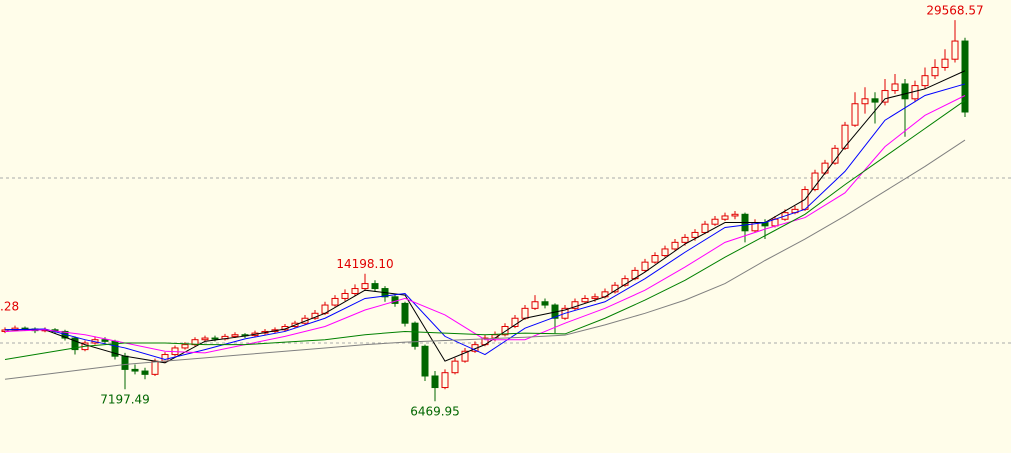 The image size is (1011, 453). I want to click on annotation: .28, so click(9, 307).